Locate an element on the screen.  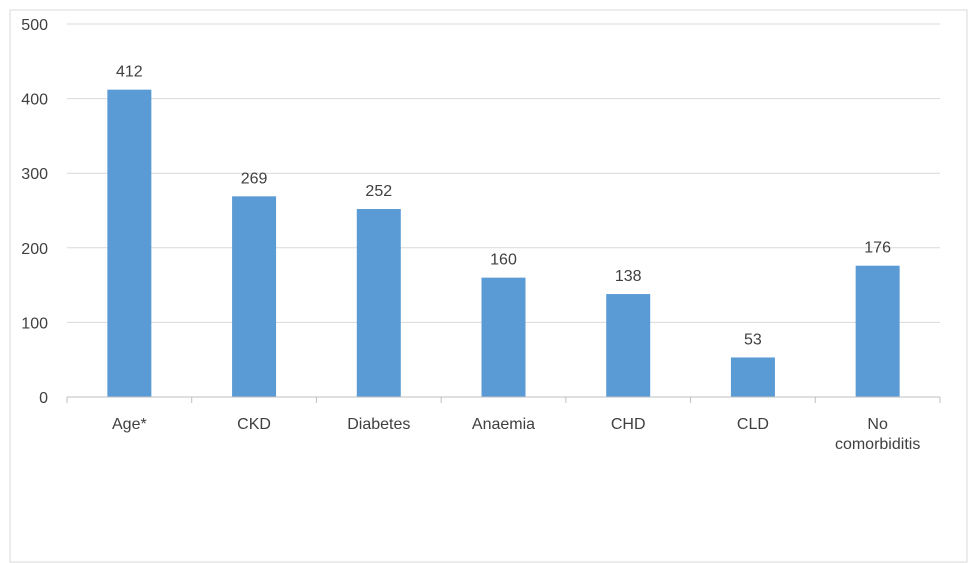
data-label: 160 is located at coordinates (503, 260).